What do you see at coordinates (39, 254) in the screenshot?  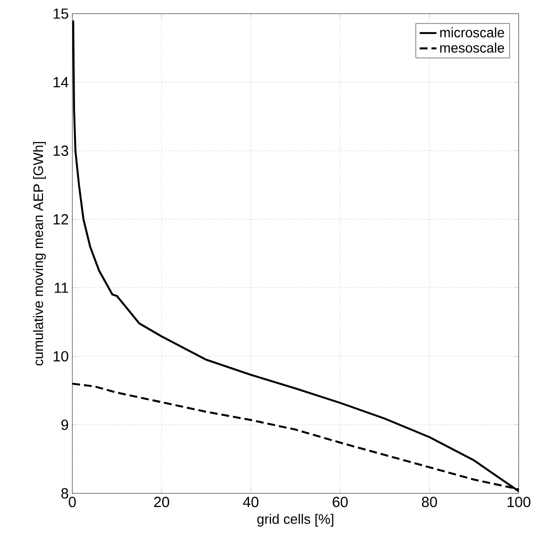 I see `y-axis-title: cumulative moving mean AEP [GWh]` at bounding box center [39, 254].